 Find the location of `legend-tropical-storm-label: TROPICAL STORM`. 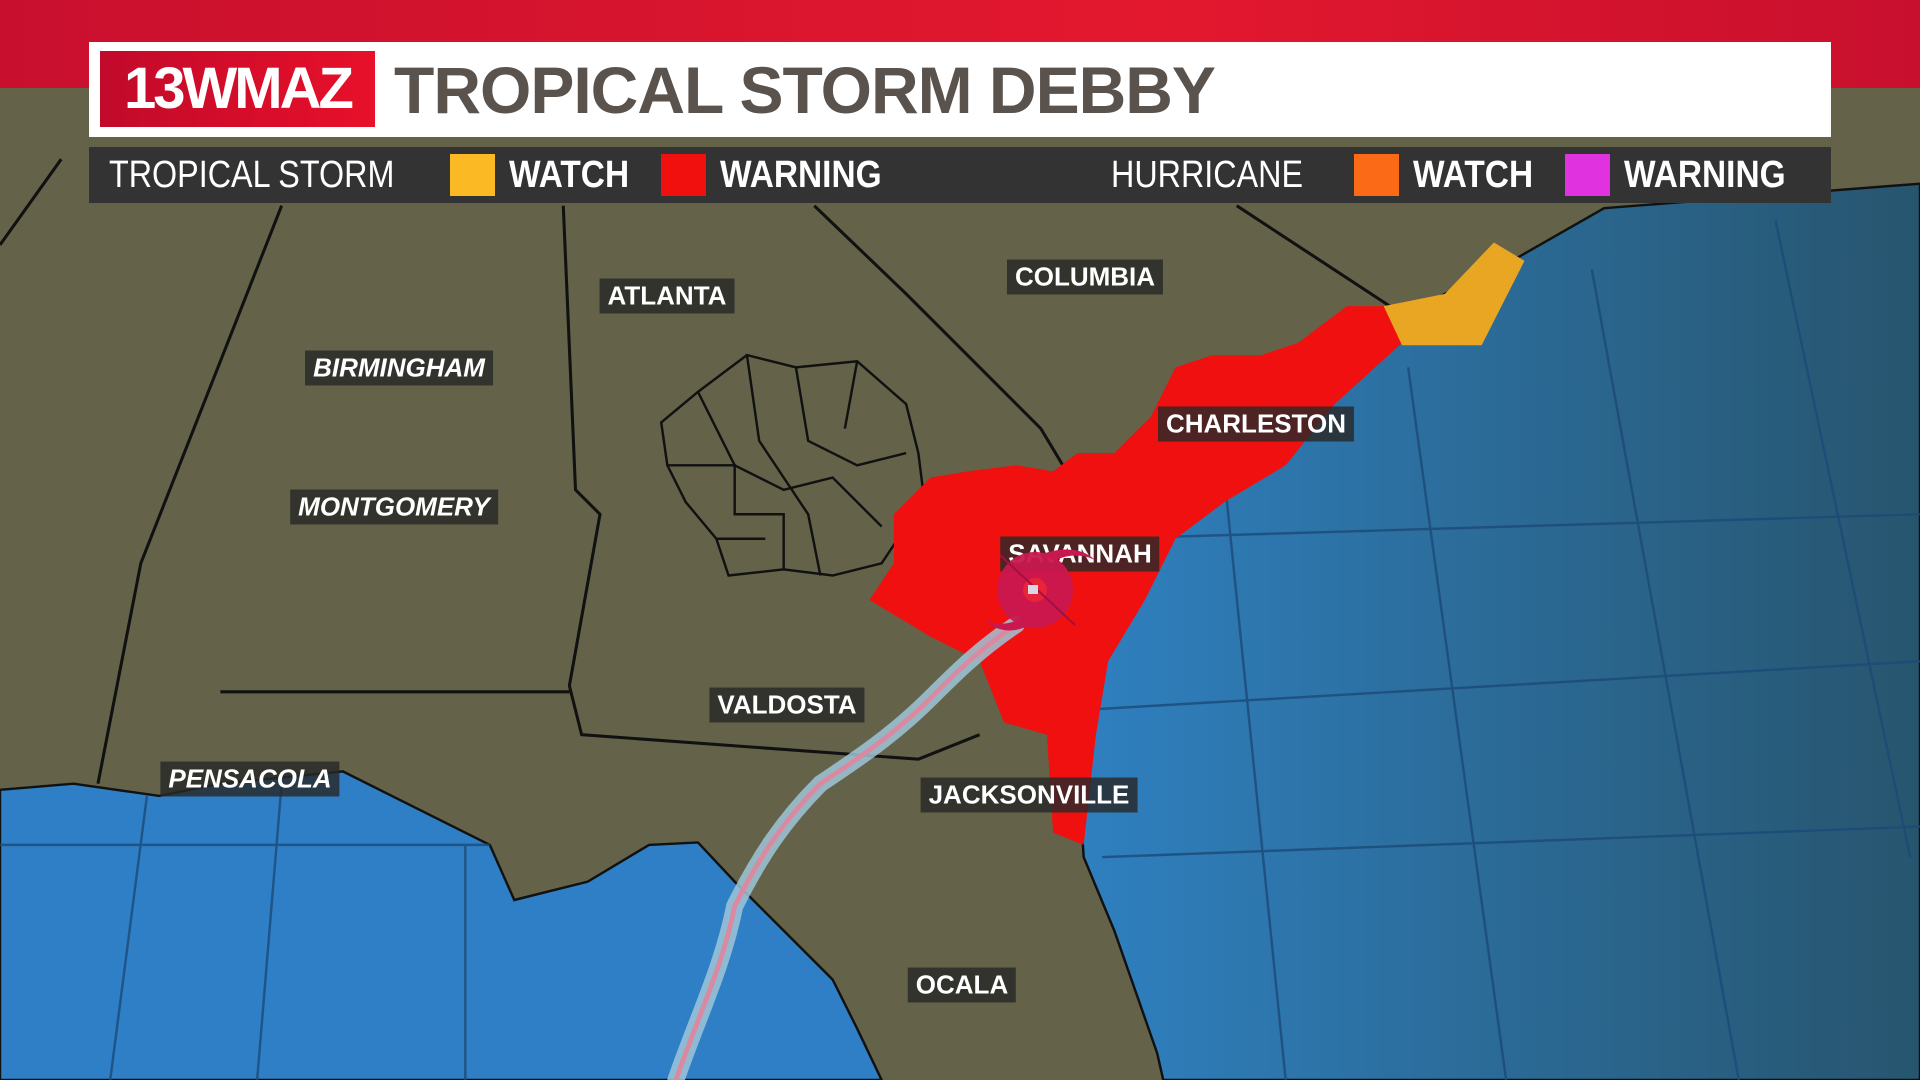

legend-tropical-storm-label: TROPICAL STORM is located at coordinates (252, 175).